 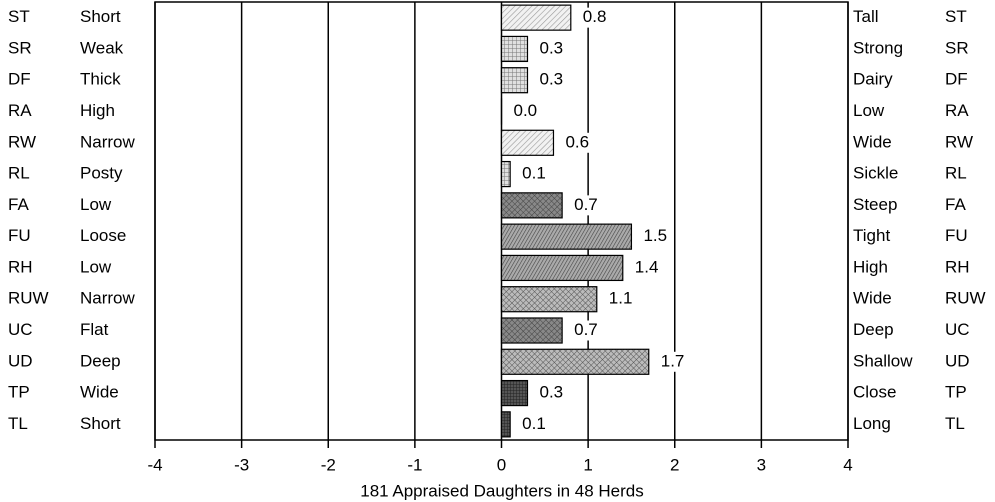 I want to click on value-label: 0.0, so click(x=526, y=110).